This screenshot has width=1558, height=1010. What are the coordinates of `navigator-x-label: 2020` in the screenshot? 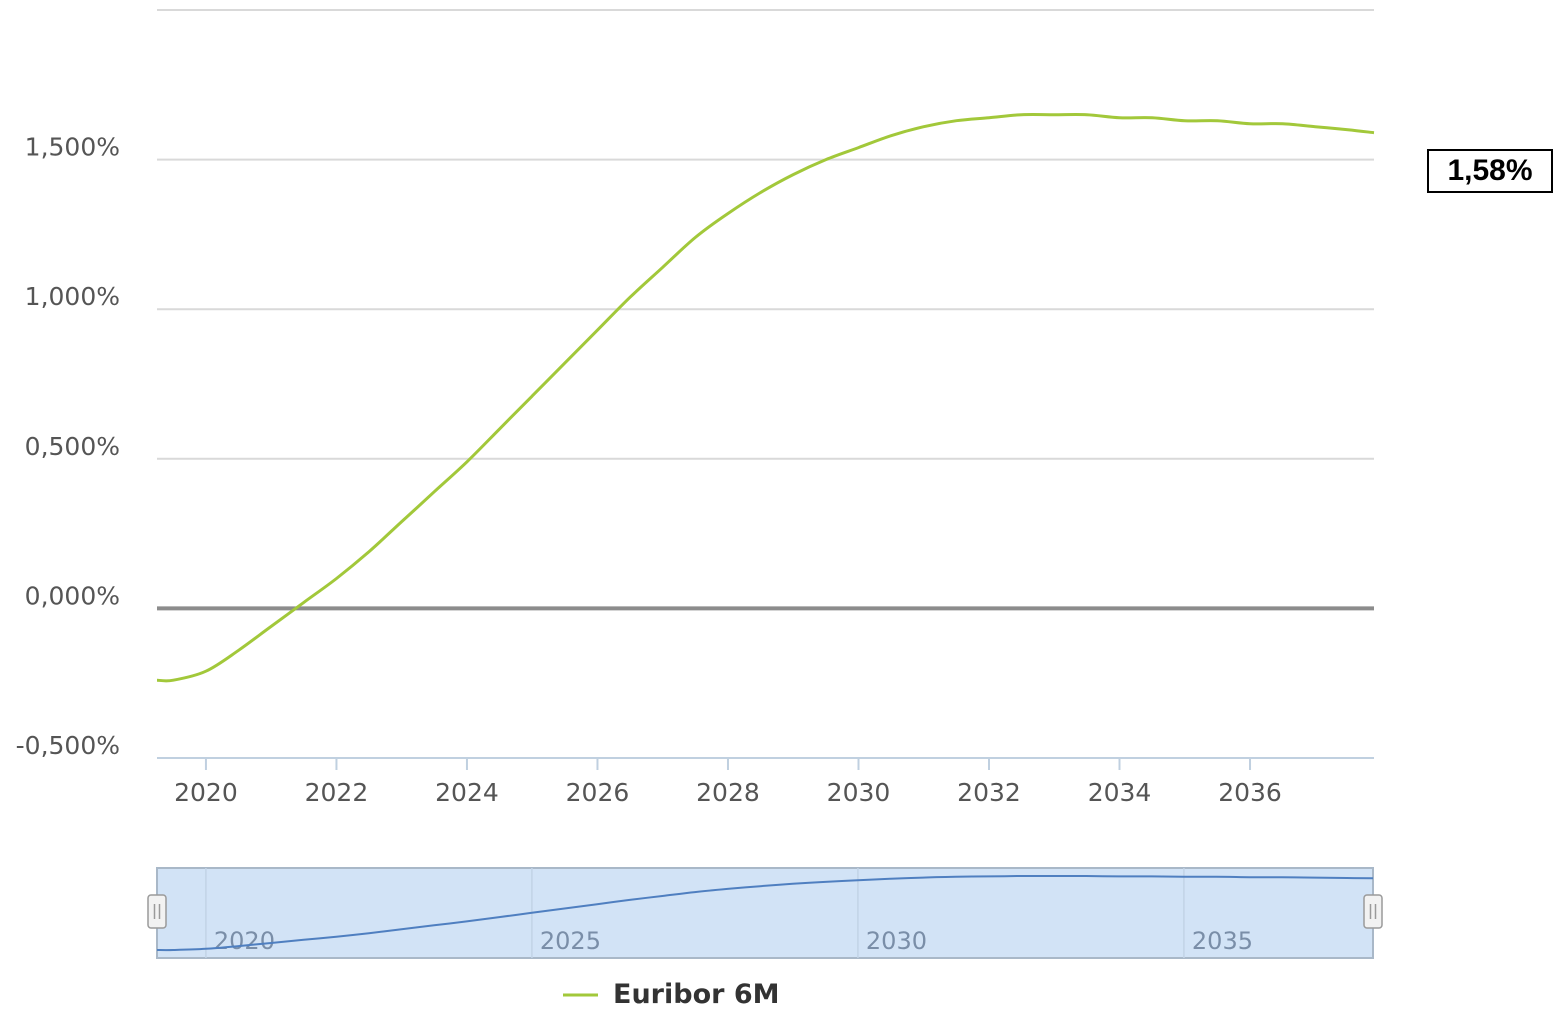 It's located at (244, 941).